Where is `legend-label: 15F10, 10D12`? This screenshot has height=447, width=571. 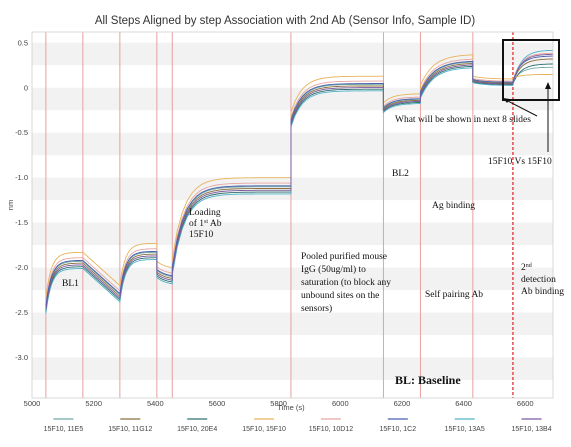
legend-label: 15F10, 10D12 is located at coordinates (331, 429).